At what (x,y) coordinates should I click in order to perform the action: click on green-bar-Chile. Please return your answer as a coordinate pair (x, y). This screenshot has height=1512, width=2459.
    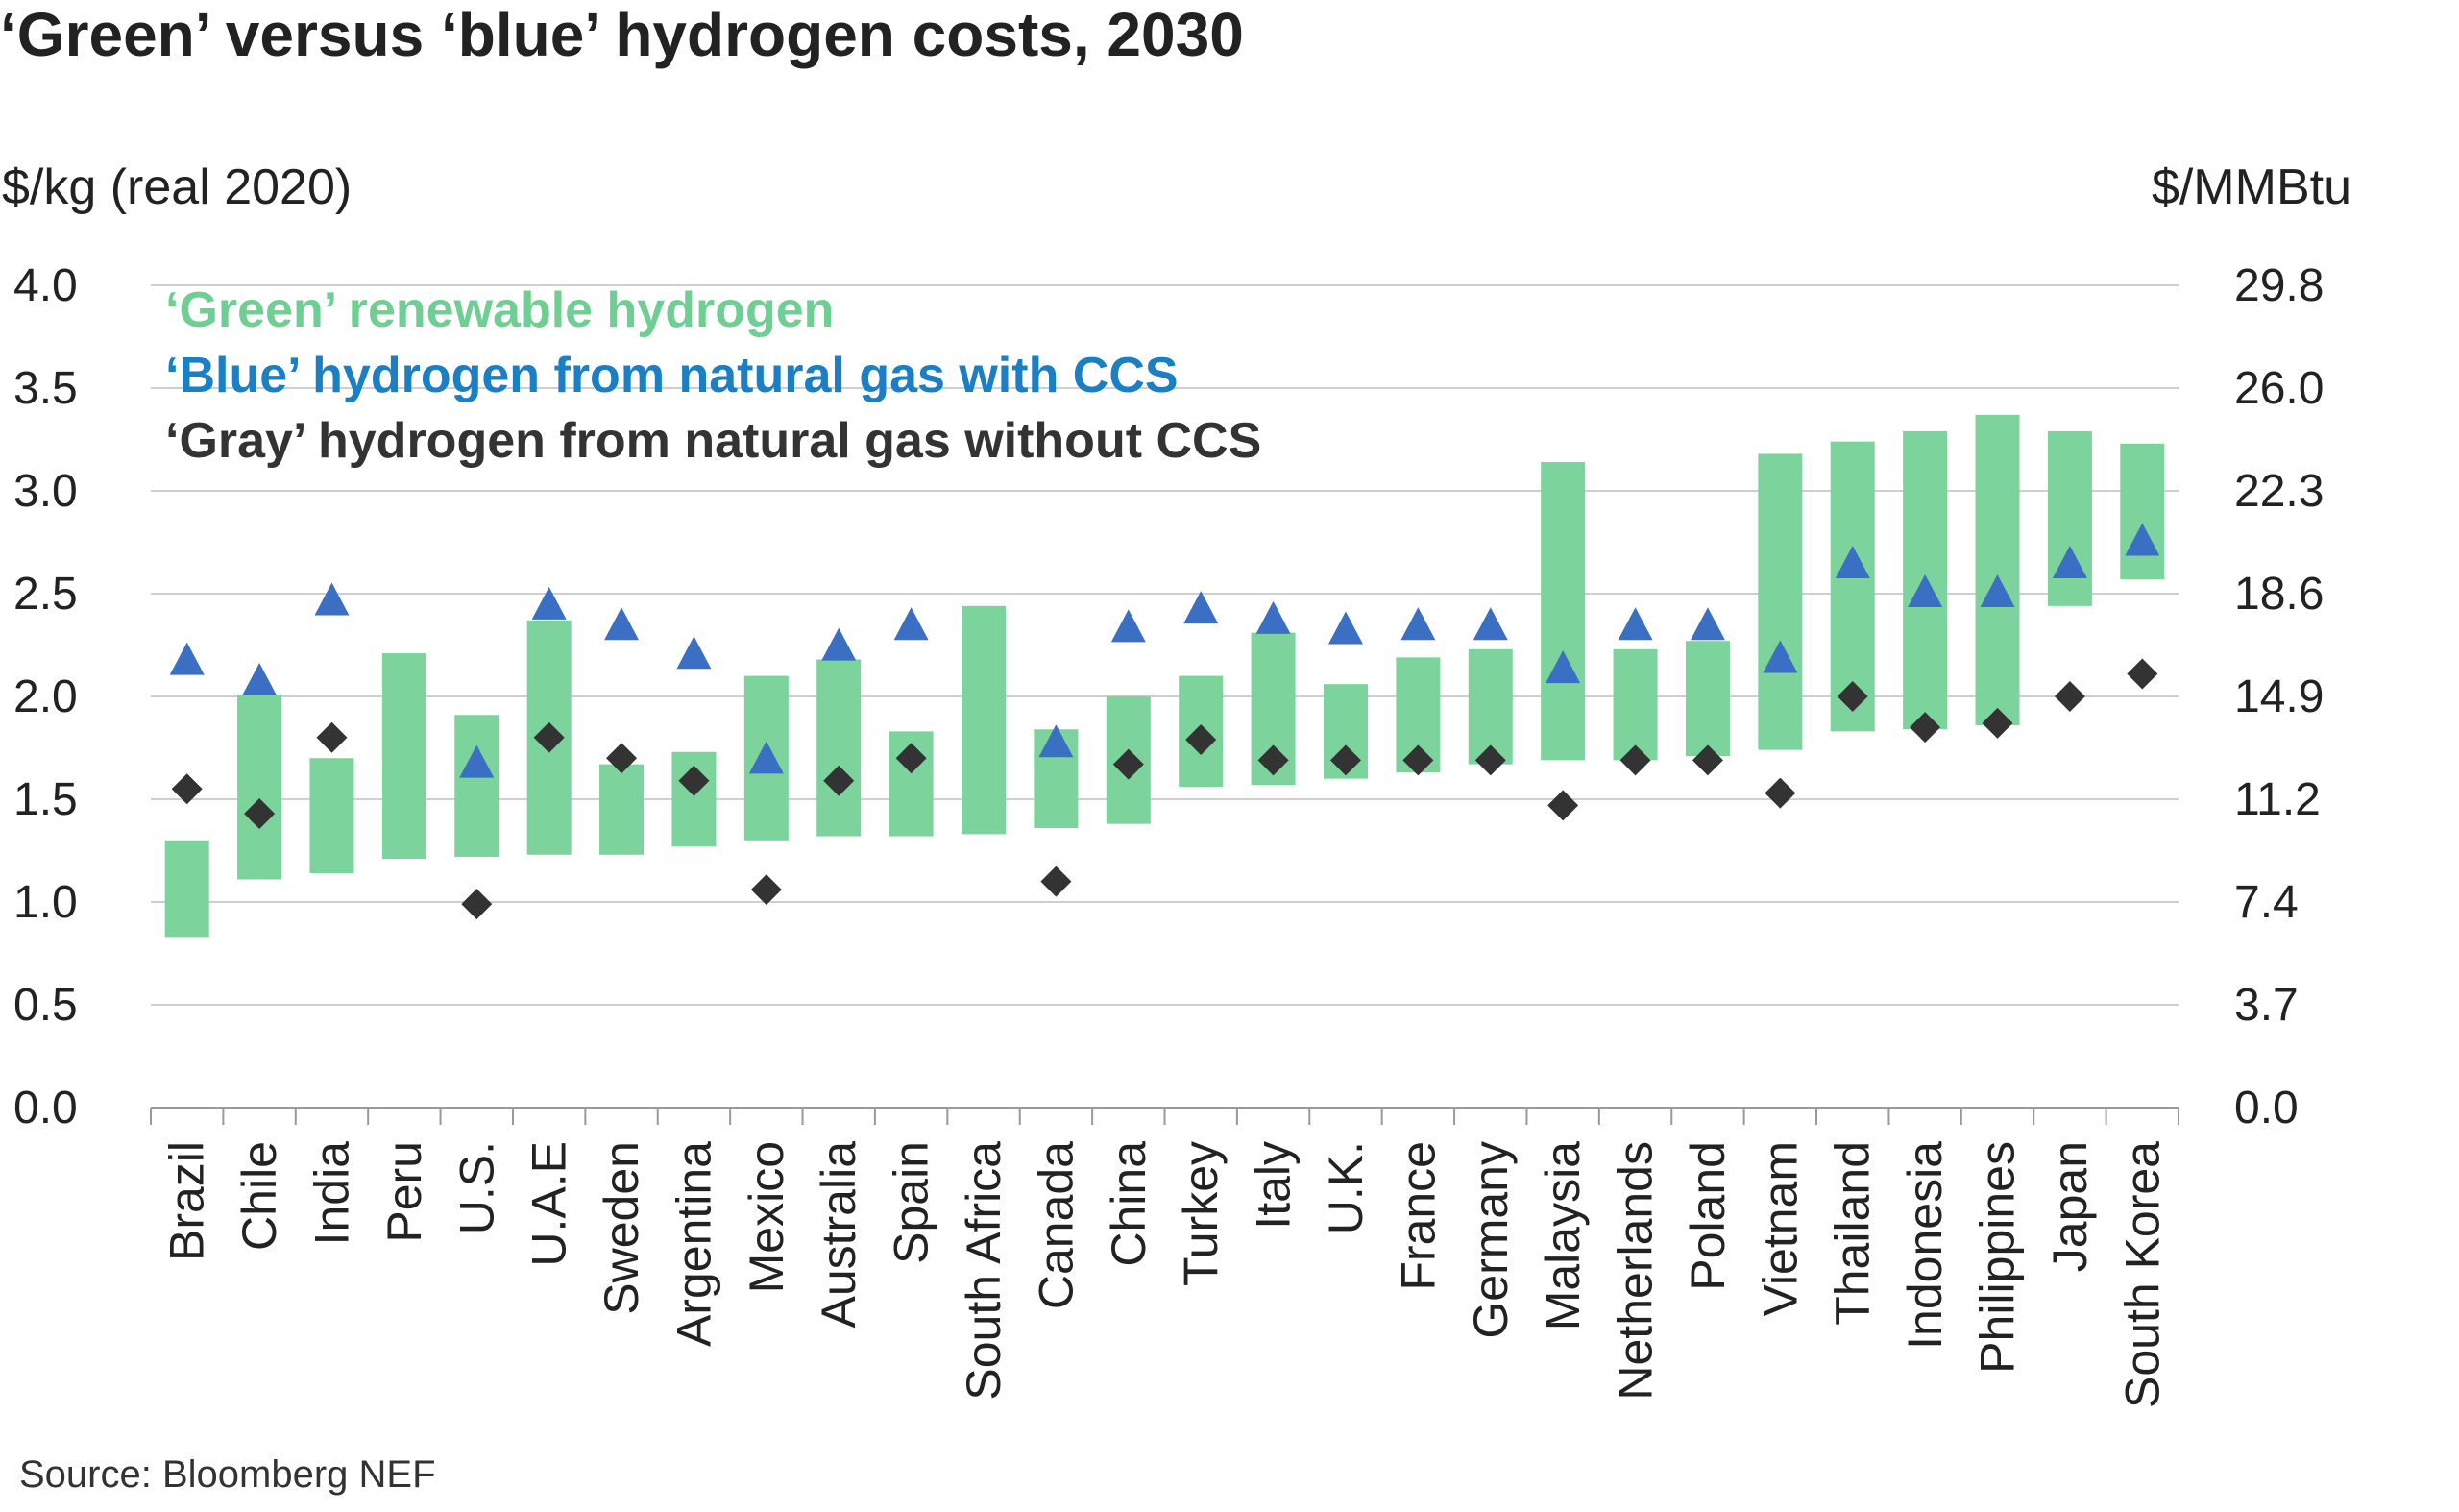
    Looking at the image, I should click on (259, 787).